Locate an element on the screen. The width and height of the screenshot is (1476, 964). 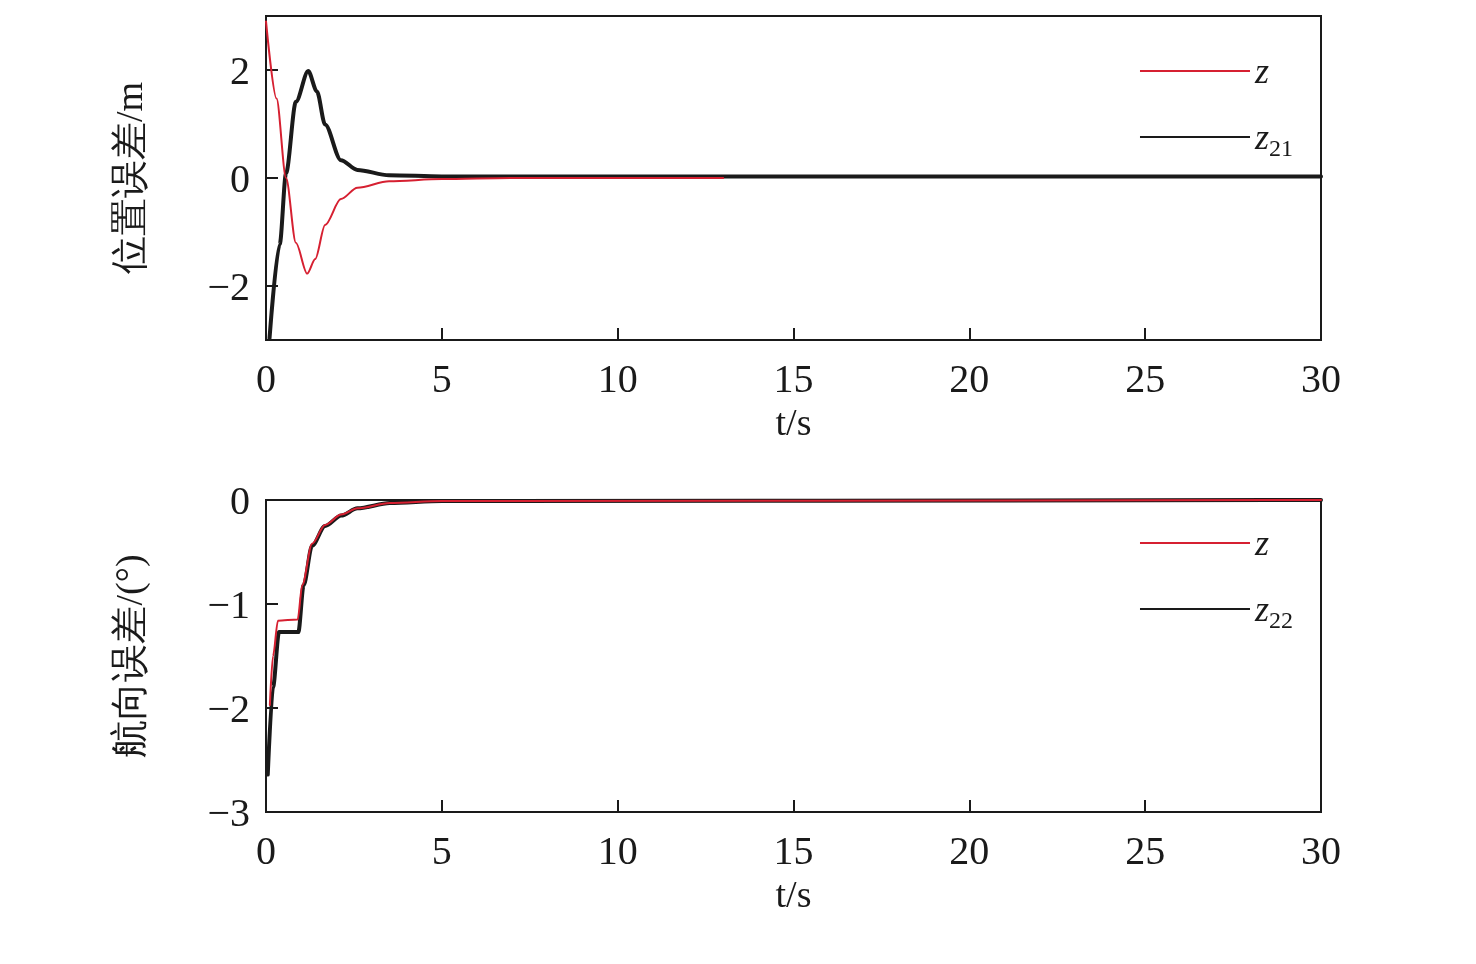
y-tick-label: −3 is located at coordinates (228, 812).